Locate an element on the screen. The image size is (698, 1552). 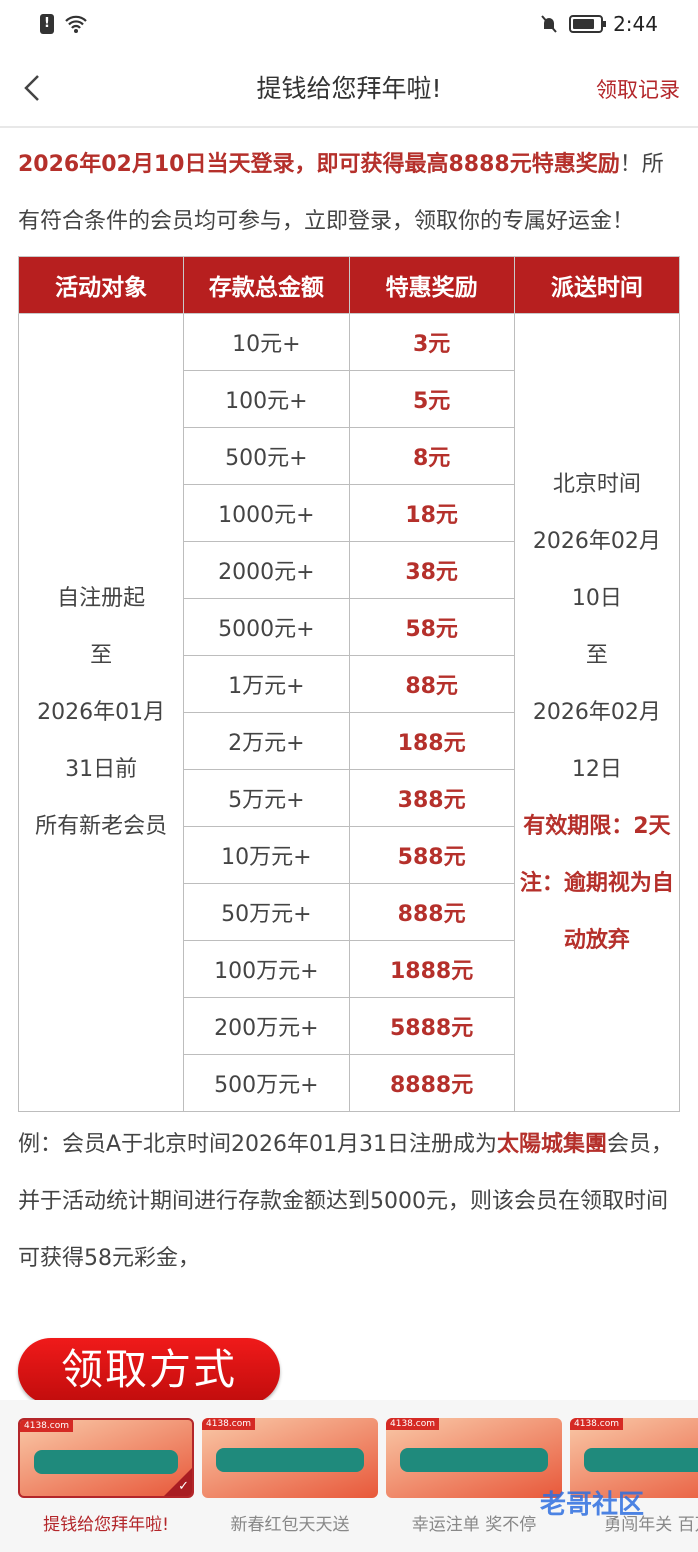
clock: 2:44 is located at coordinates (635, 24).